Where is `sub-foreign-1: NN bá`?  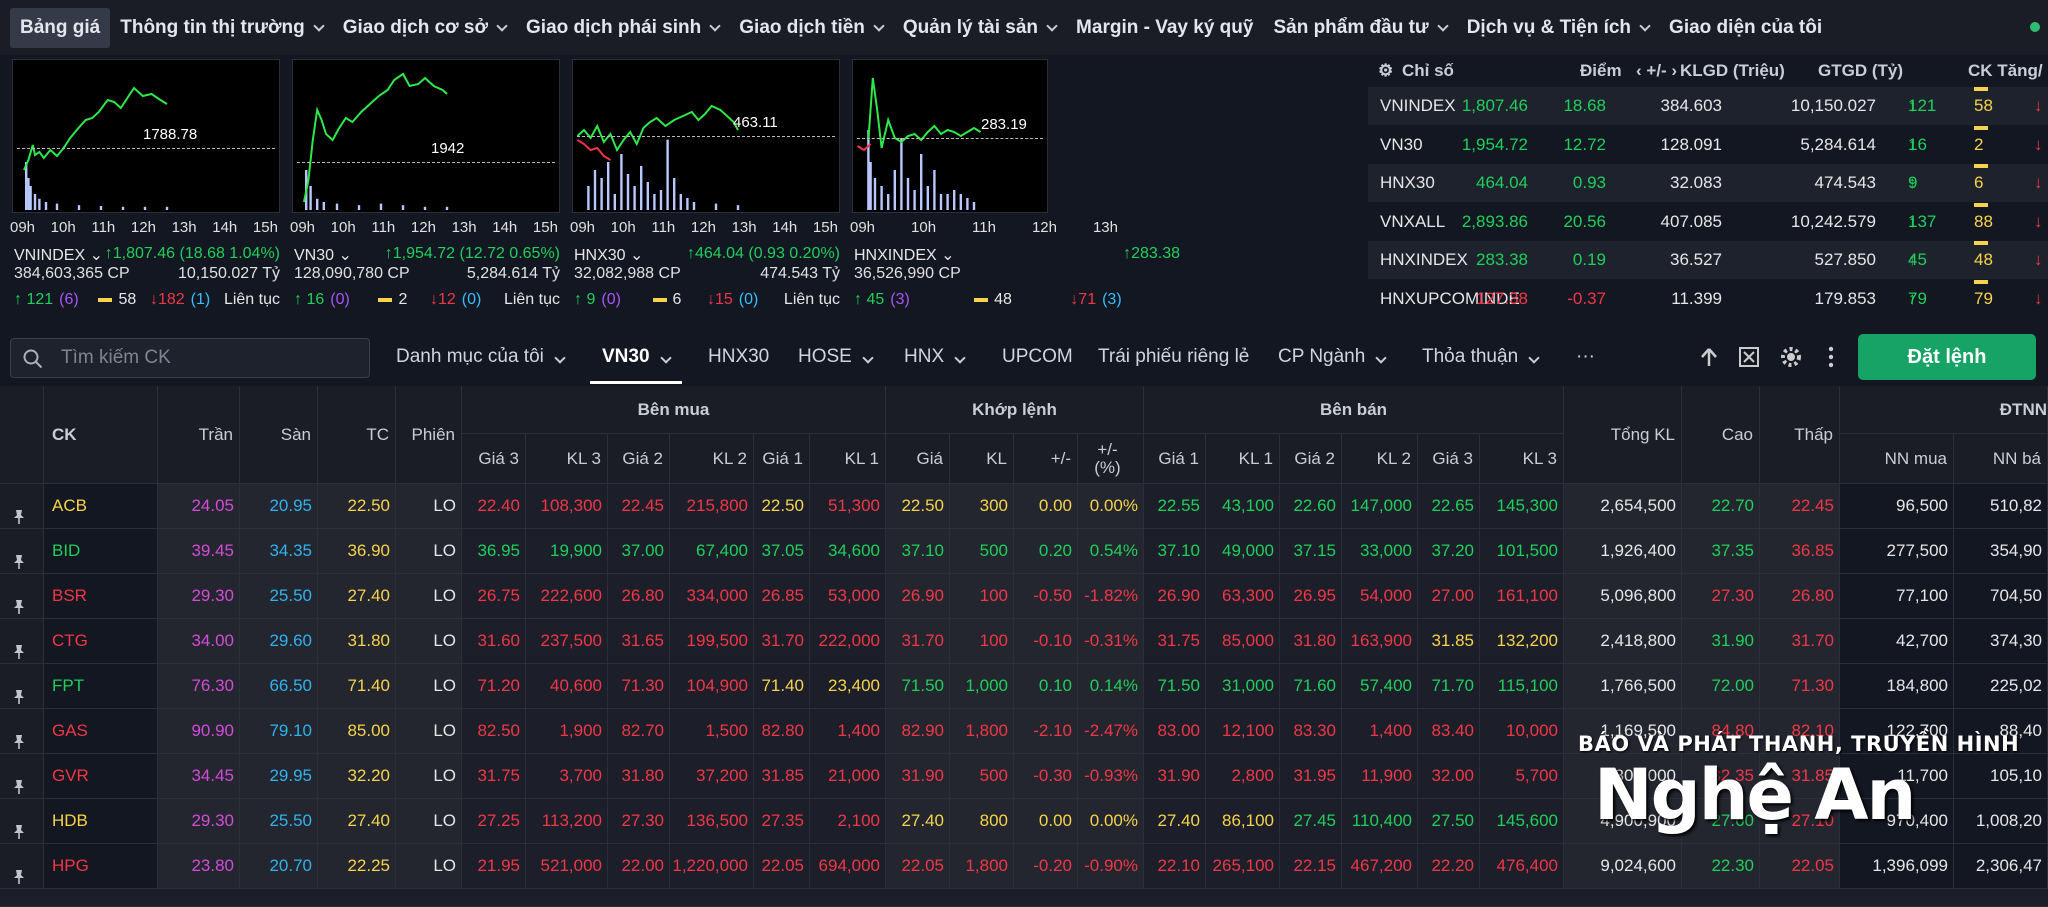 sub-foreign-1: NN bá is located at coordinates (2001, 459).